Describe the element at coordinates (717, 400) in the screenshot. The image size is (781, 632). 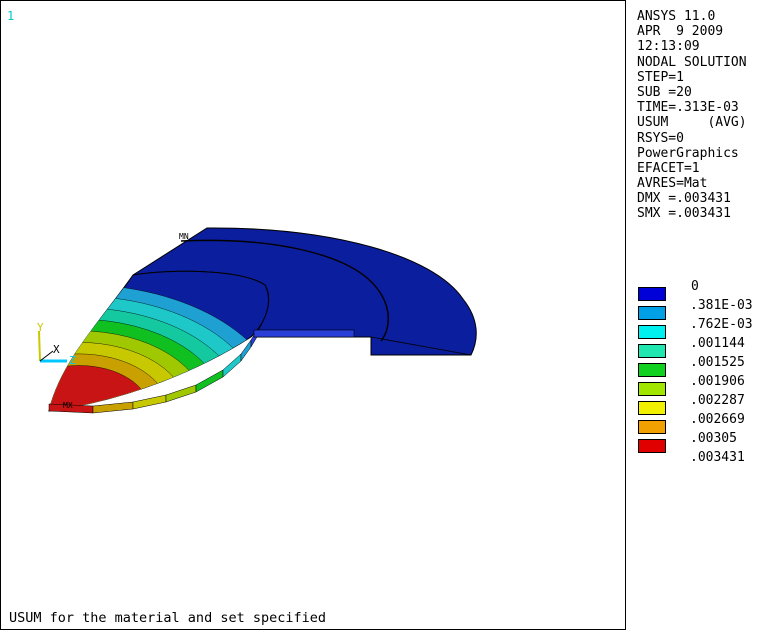
I see `legend-label: .002287` at that location.